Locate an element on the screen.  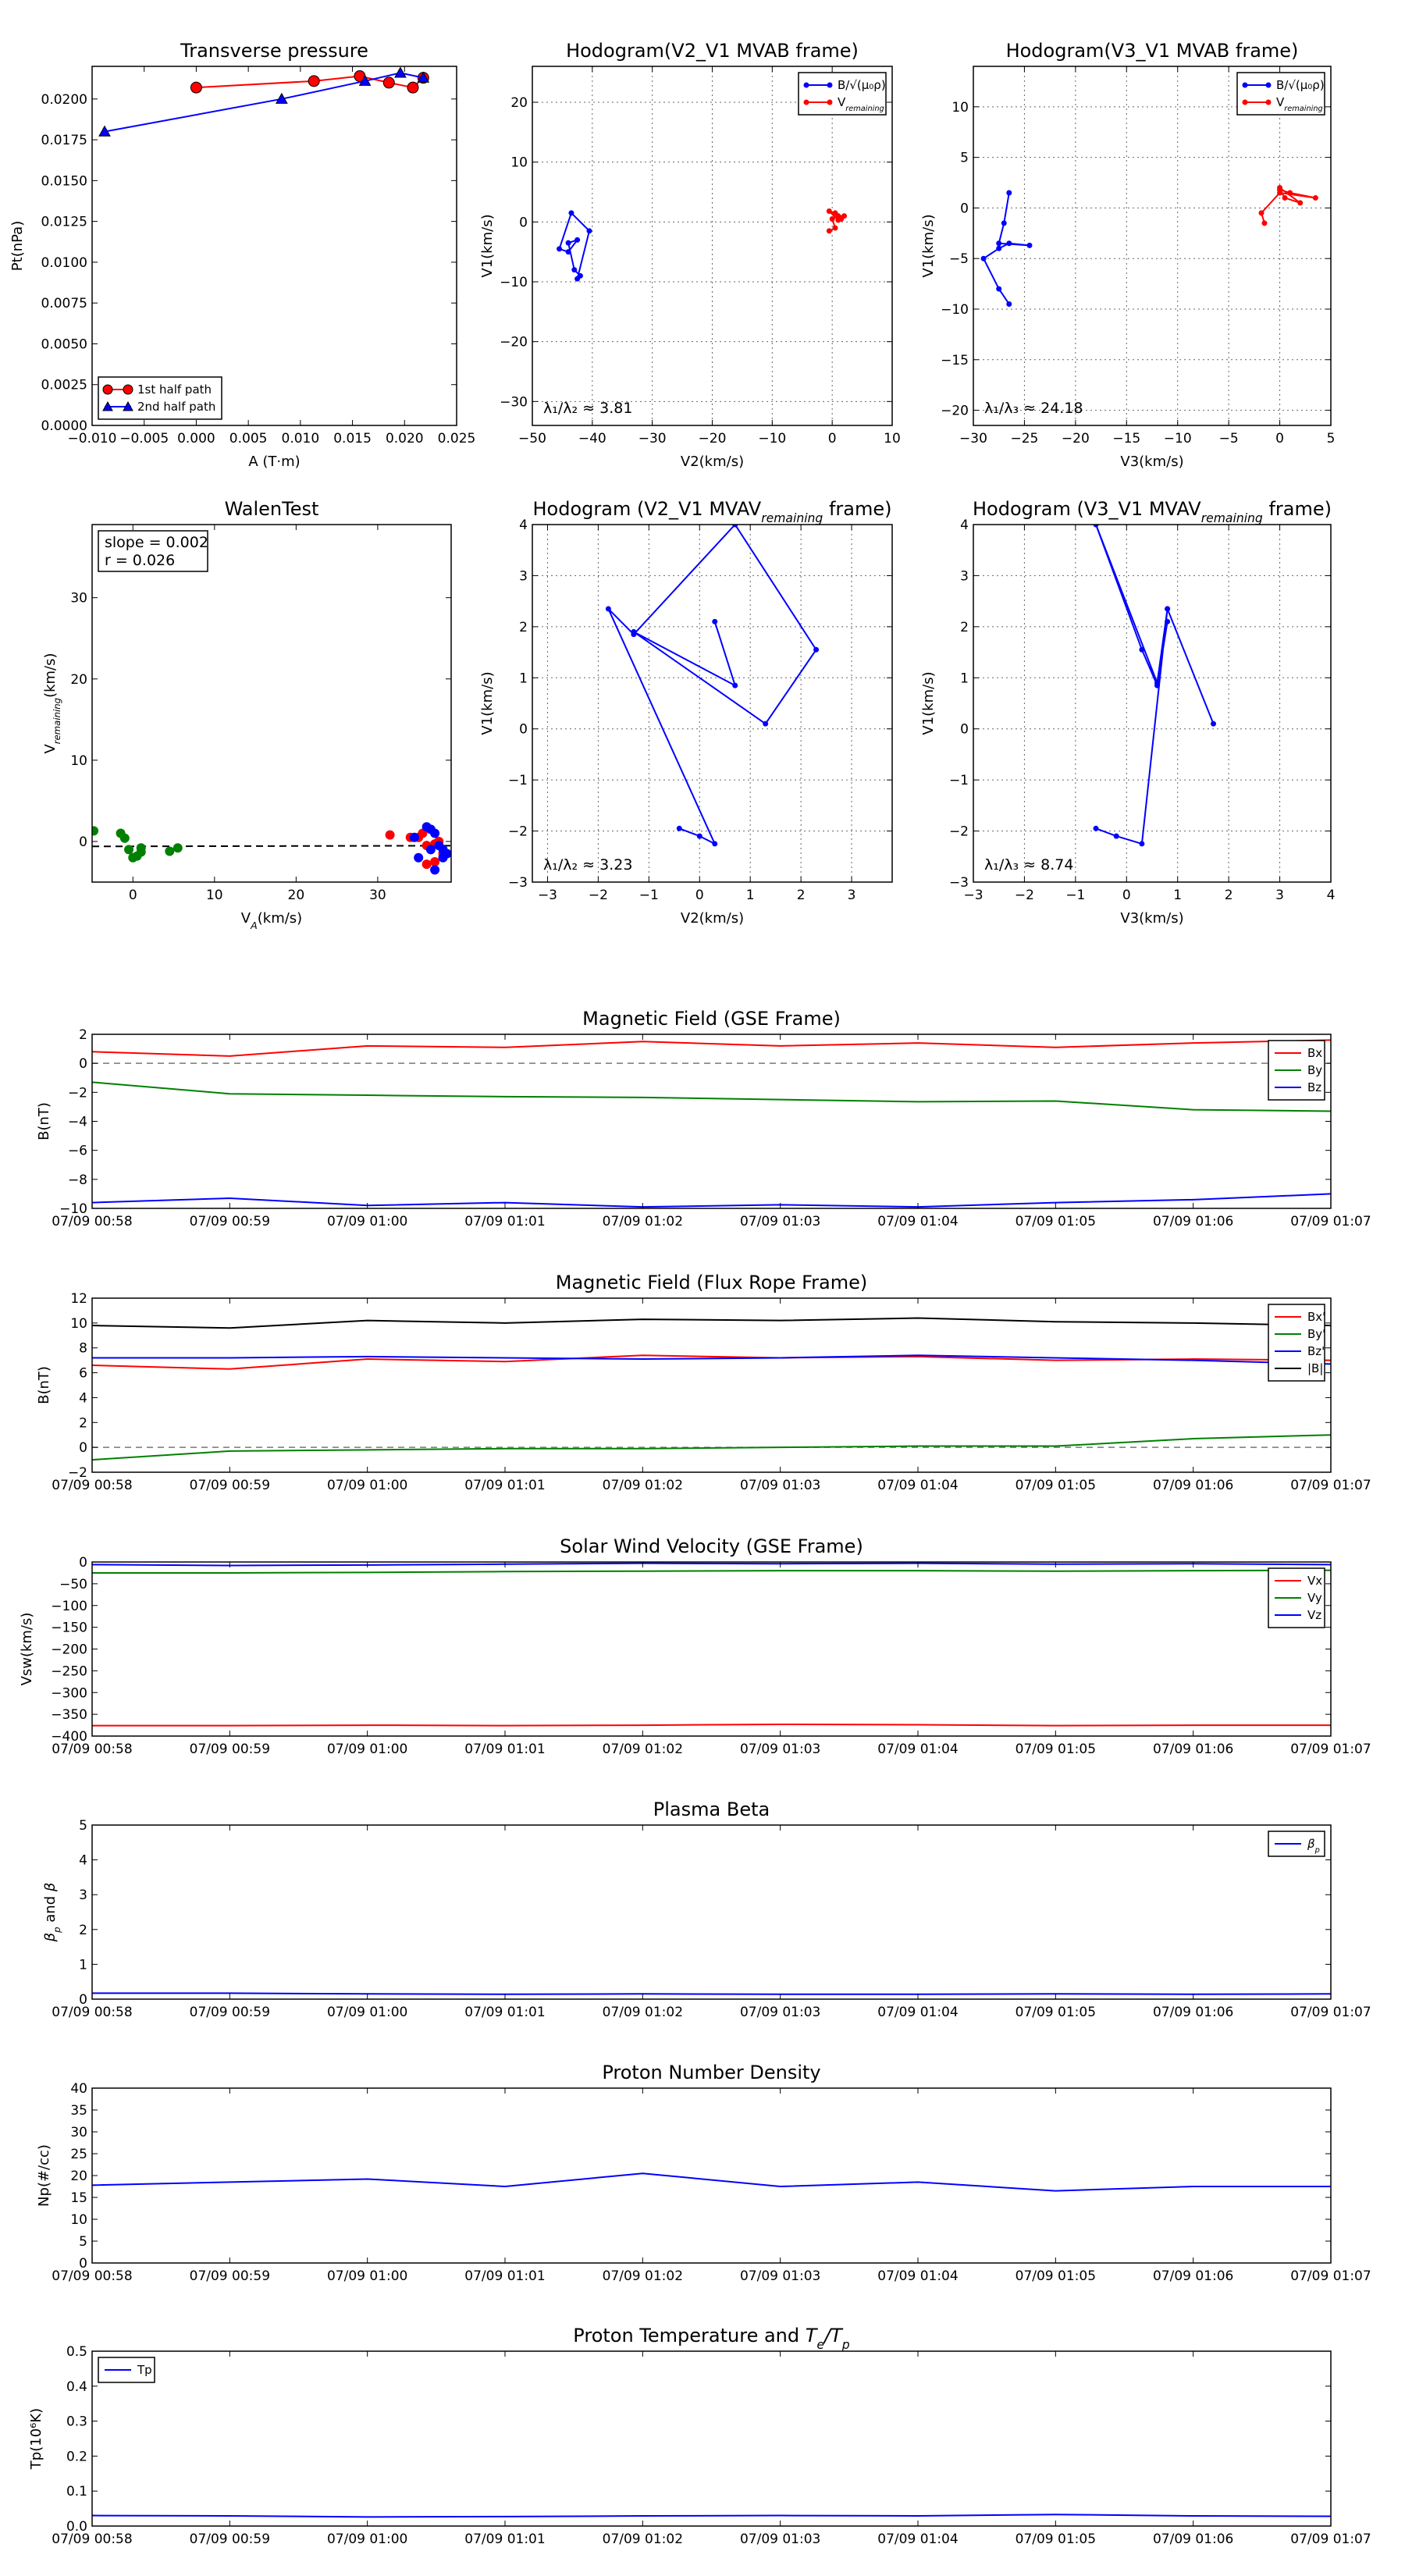
legend-label: Bx' is located at coordinates (1316, 1317).